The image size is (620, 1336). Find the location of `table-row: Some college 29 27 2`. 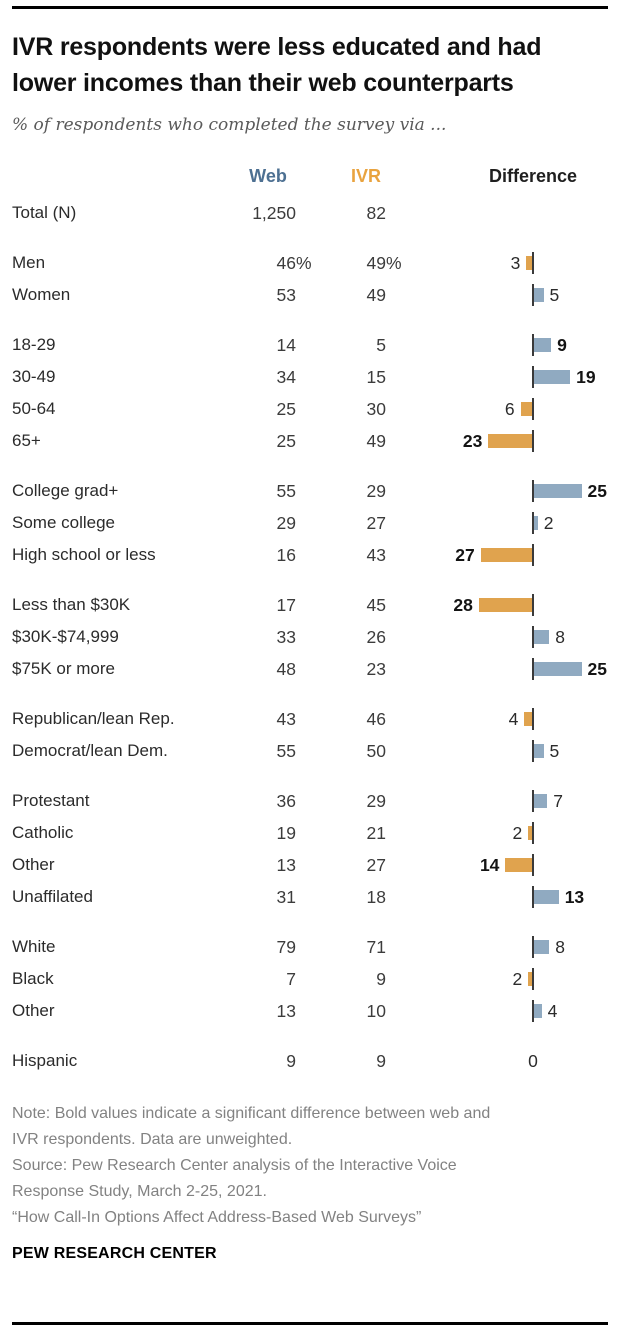

table-row: Some college 29 27 2 is located at coordinates (310, 523).